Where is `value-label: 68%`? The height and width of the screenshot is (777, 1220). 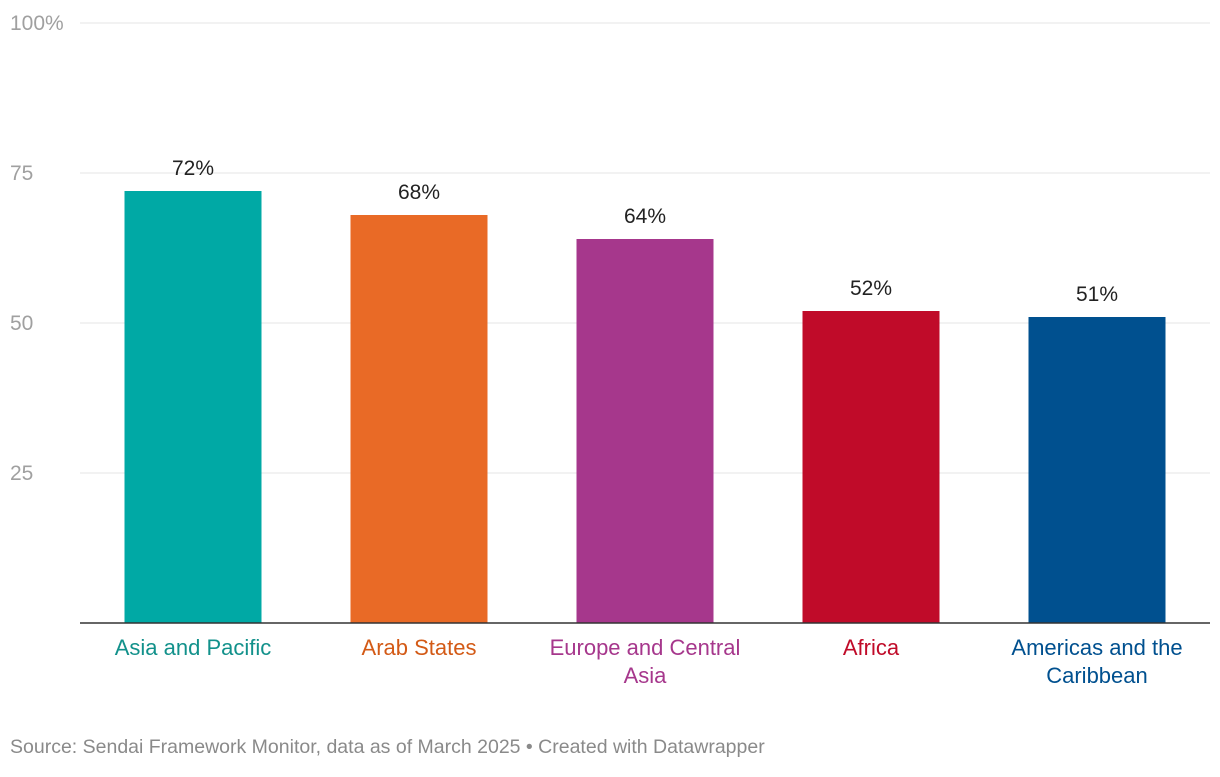 value-label: 68% is located at coordinates (419, 192).